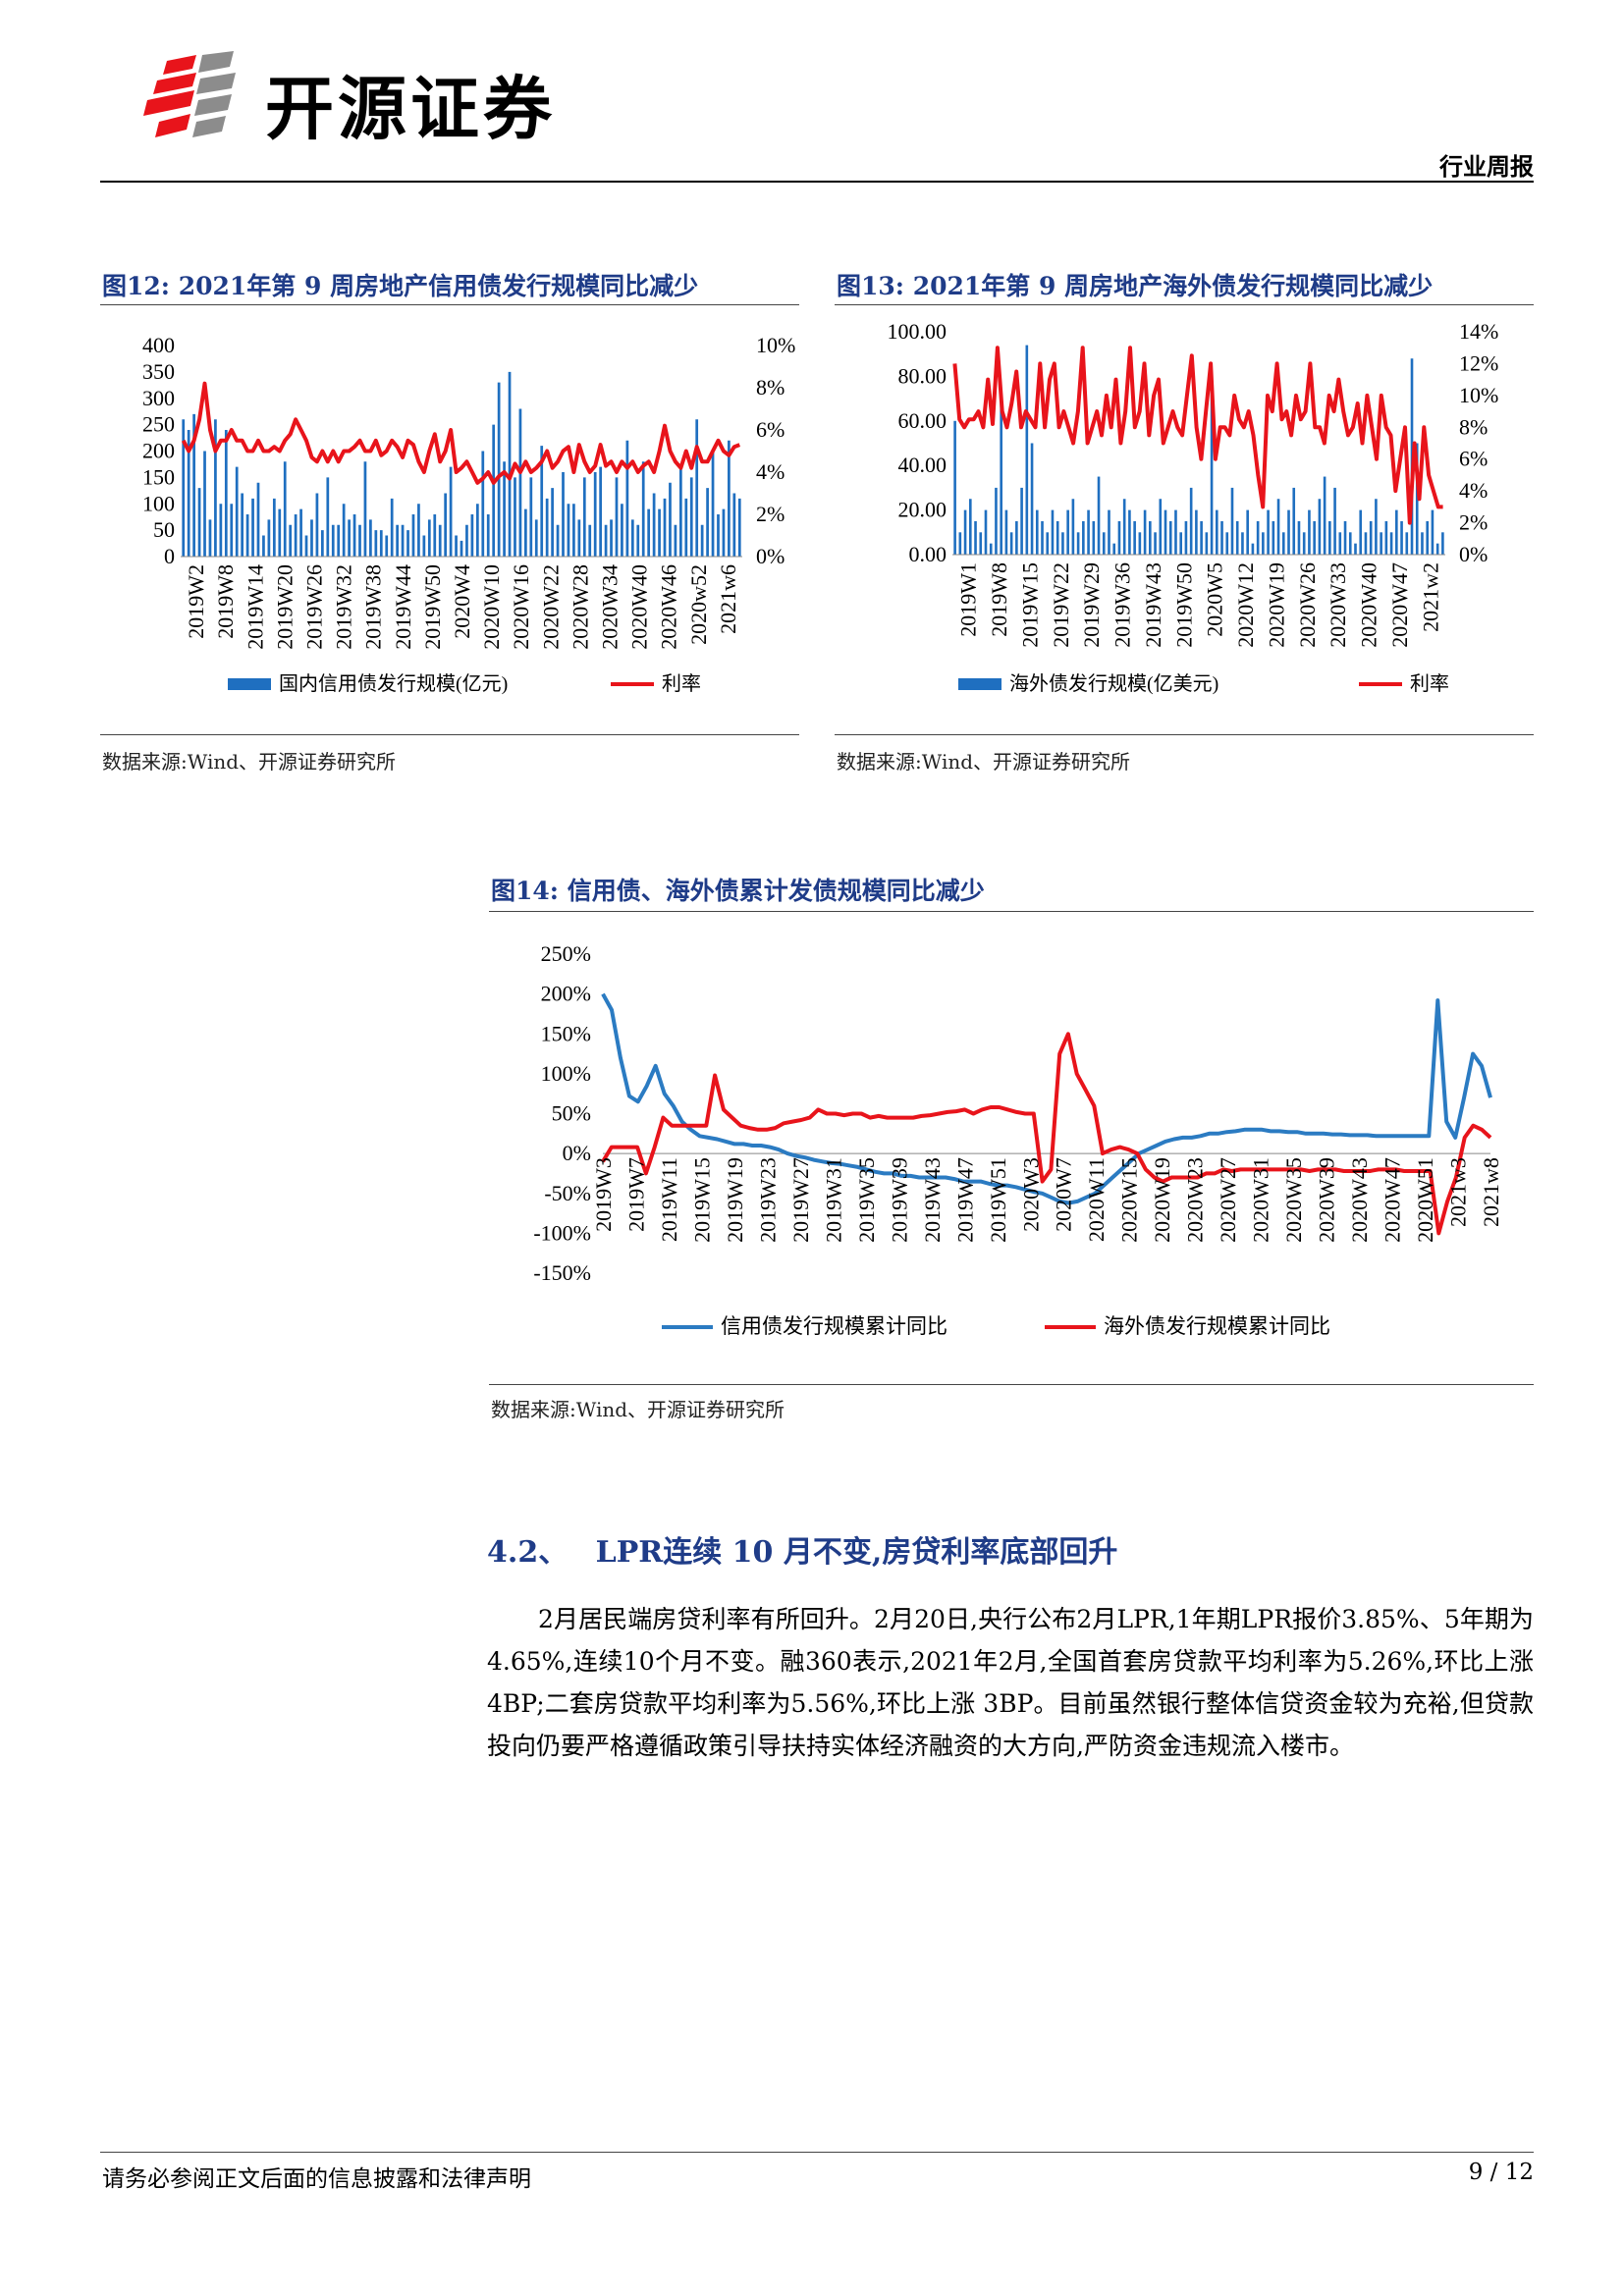  What do you see at coordinates (610, 607) in the screenshot?
I see `x-tick-label: 2020W34` at bounding box center [610, 607].